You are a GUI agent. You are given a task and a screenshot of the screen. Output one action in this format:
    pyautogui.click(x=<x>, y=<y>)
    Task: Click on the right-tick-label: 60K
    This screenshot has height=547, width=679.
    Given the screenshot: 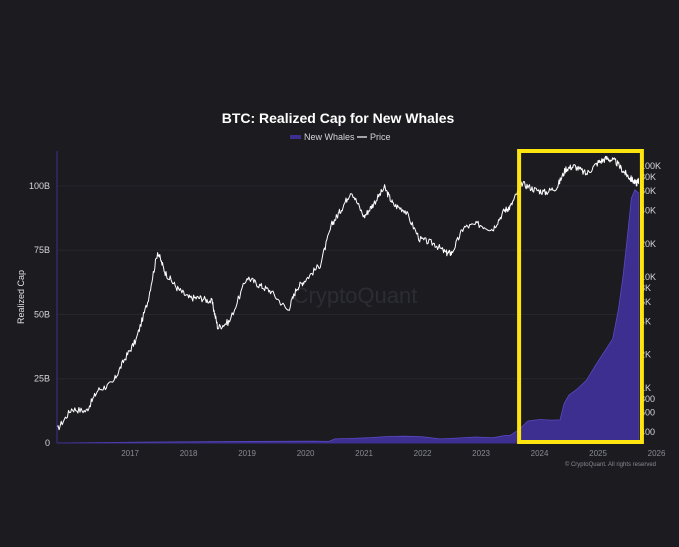 What is the action you would take?
    pyautogui.click(x=648, y=191)
    